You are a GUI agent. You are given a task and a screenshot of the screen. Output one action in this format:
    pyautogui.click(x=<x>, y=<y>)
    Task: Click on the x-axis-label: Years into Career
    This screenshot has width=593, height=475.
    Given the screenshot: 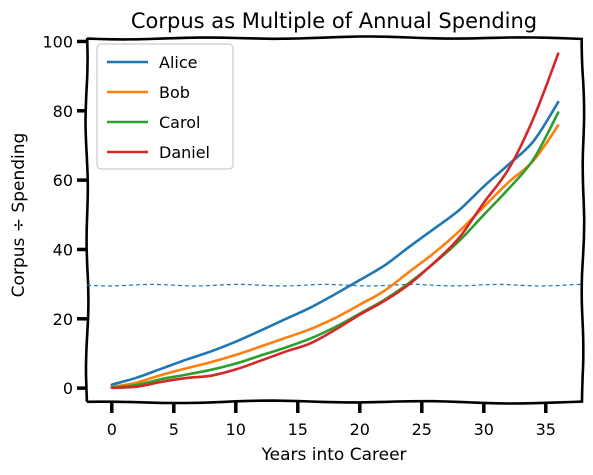 What is the action you would take?
    pyautogui.click(x=333, y=455)
    